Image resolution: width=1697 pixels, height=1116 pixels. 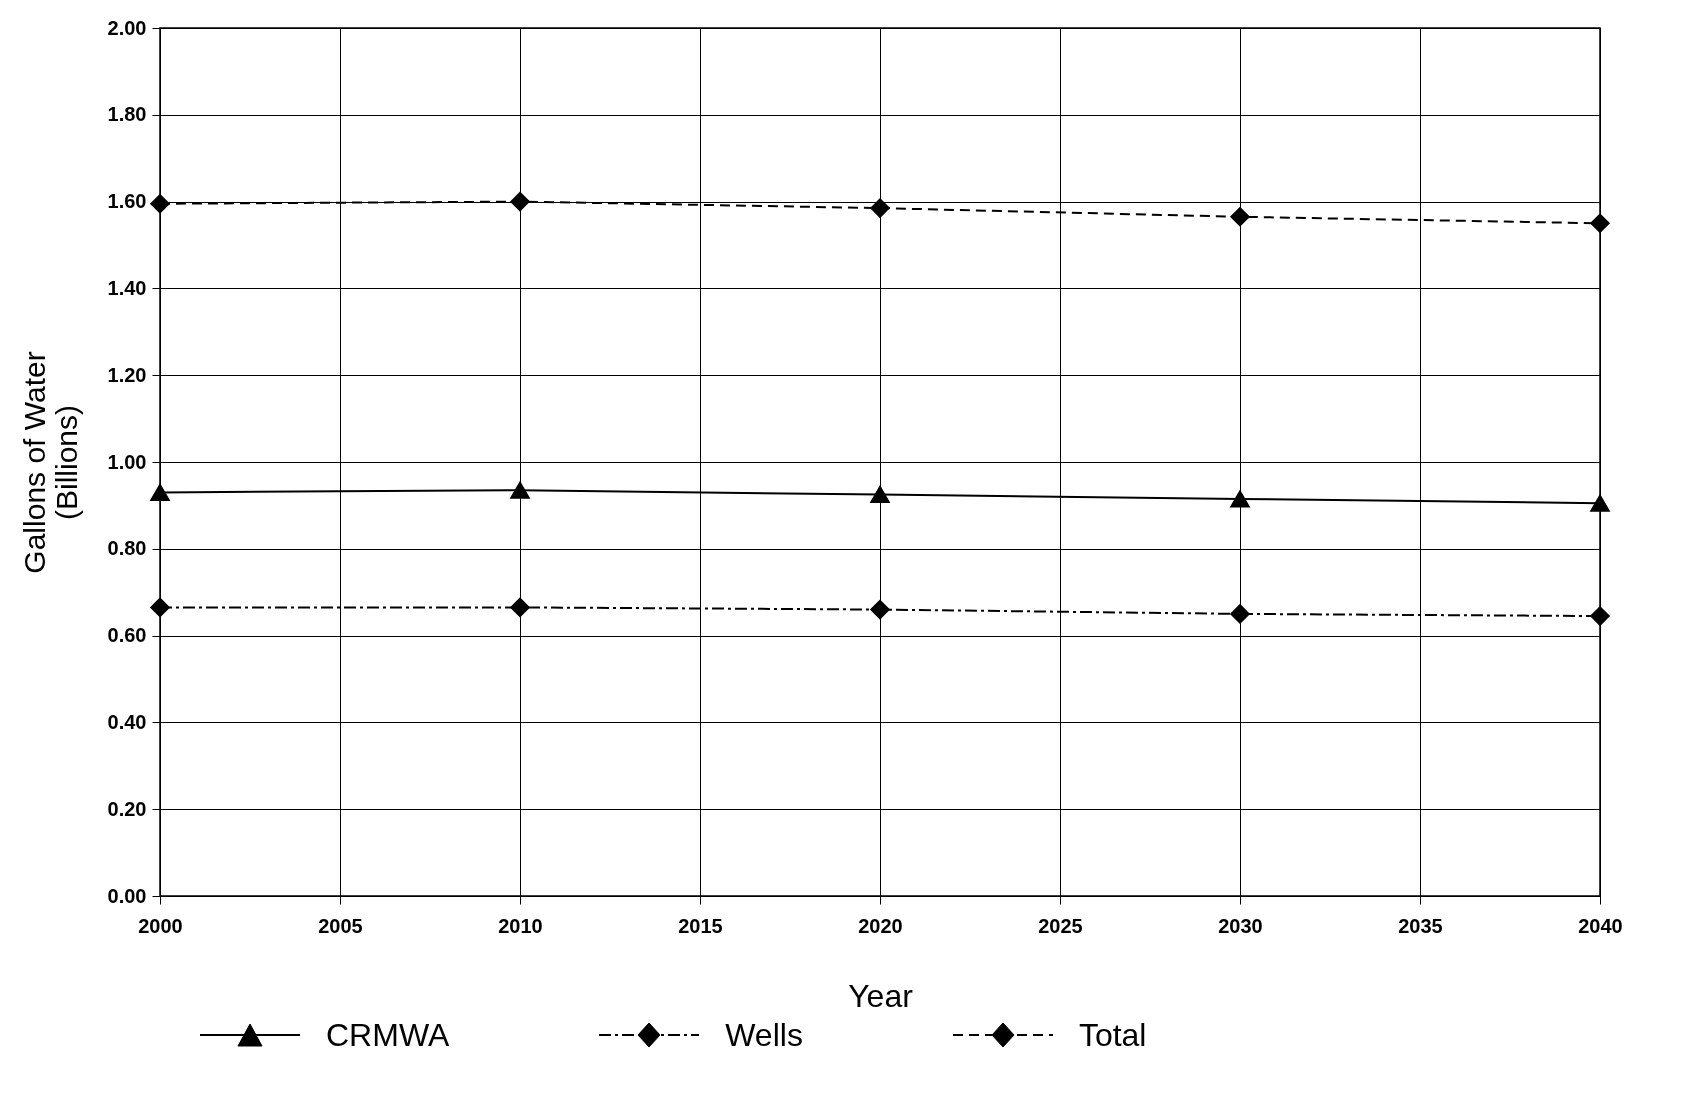 I want to click on y-tick-label: 1.80, so click(x=127, y=114).